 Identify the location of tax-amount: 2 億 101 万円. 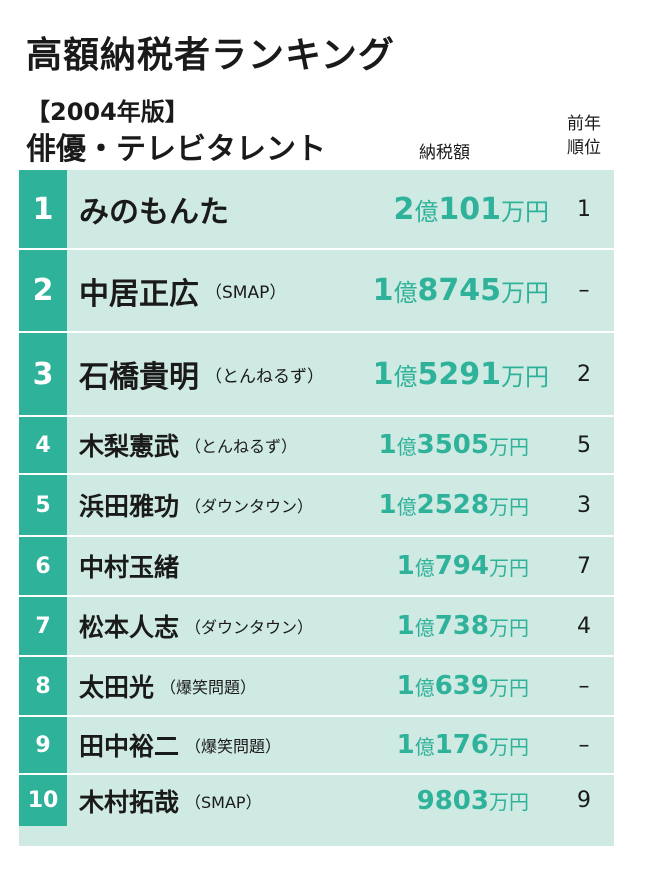
(472, 209).